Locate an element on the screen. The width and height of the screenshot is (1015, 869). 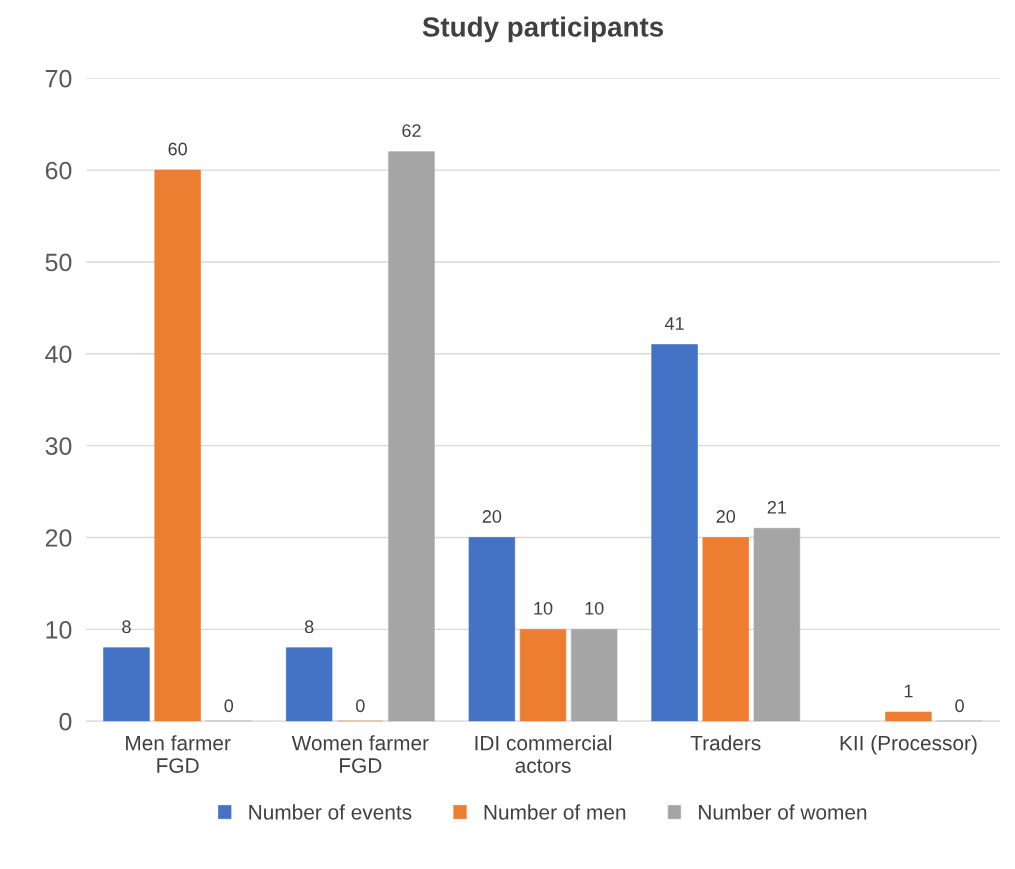
x-tick-label: KII (Processor) is located at coordinates (908, 745).